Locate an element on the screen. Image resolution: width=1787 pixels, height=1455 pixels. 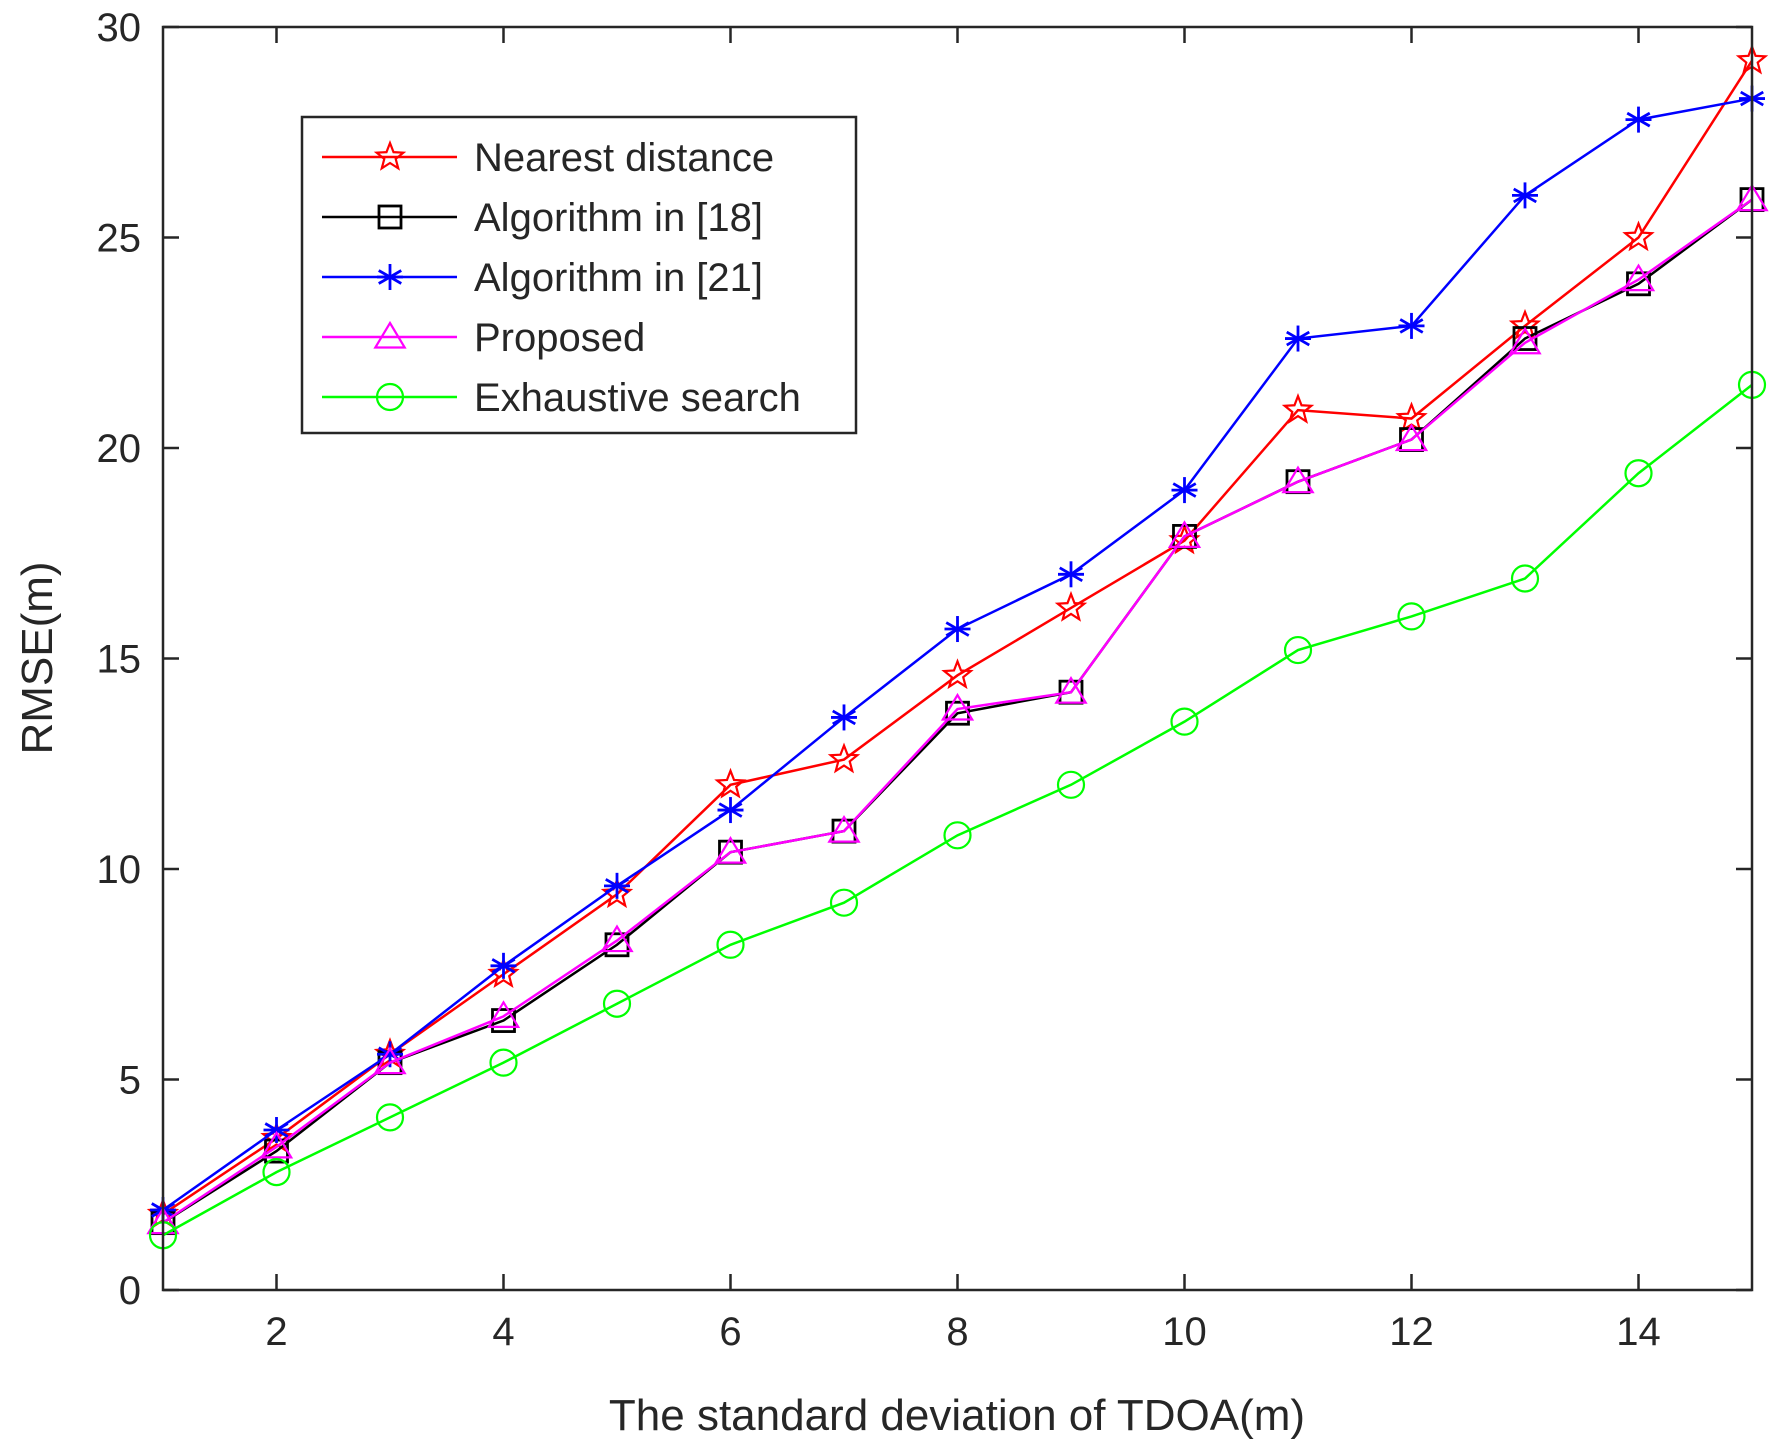
x-tick-label: 8 is located at coordinates (957, 1332).